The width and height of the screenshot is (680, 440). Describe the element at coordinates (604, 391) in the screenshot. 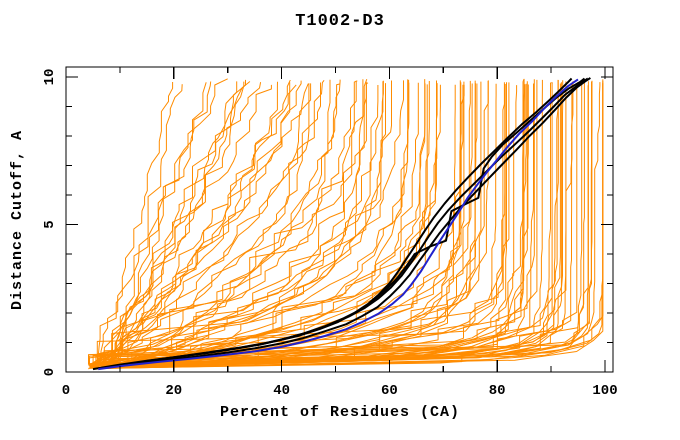

I see `x-tick-label: 100` at that location.